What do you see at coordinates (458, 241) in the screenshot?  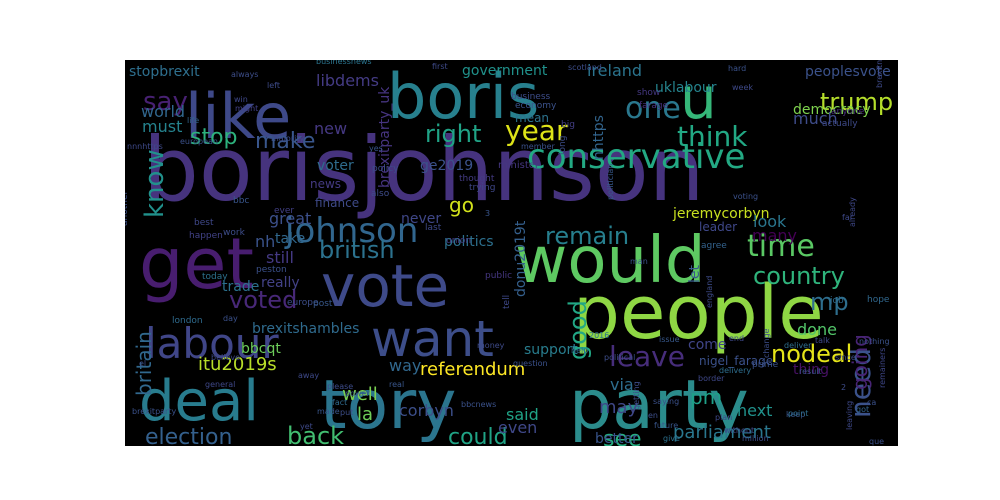 I see `cloud-word-union: union` at bounding box center [458, 241].